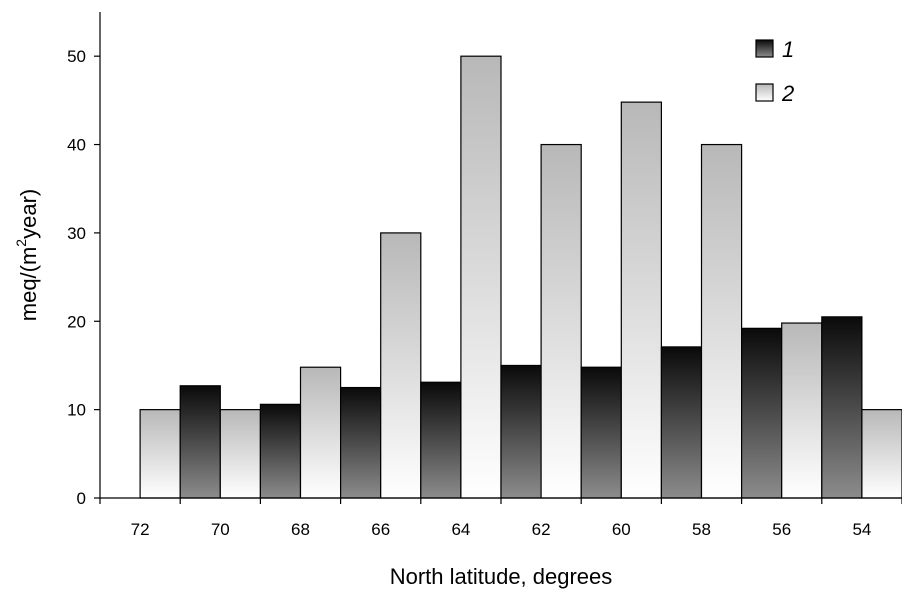  Describe the element at coordinates (21, 243) in the screenshot. I see `y-axis-title-sup: 2` at that location.